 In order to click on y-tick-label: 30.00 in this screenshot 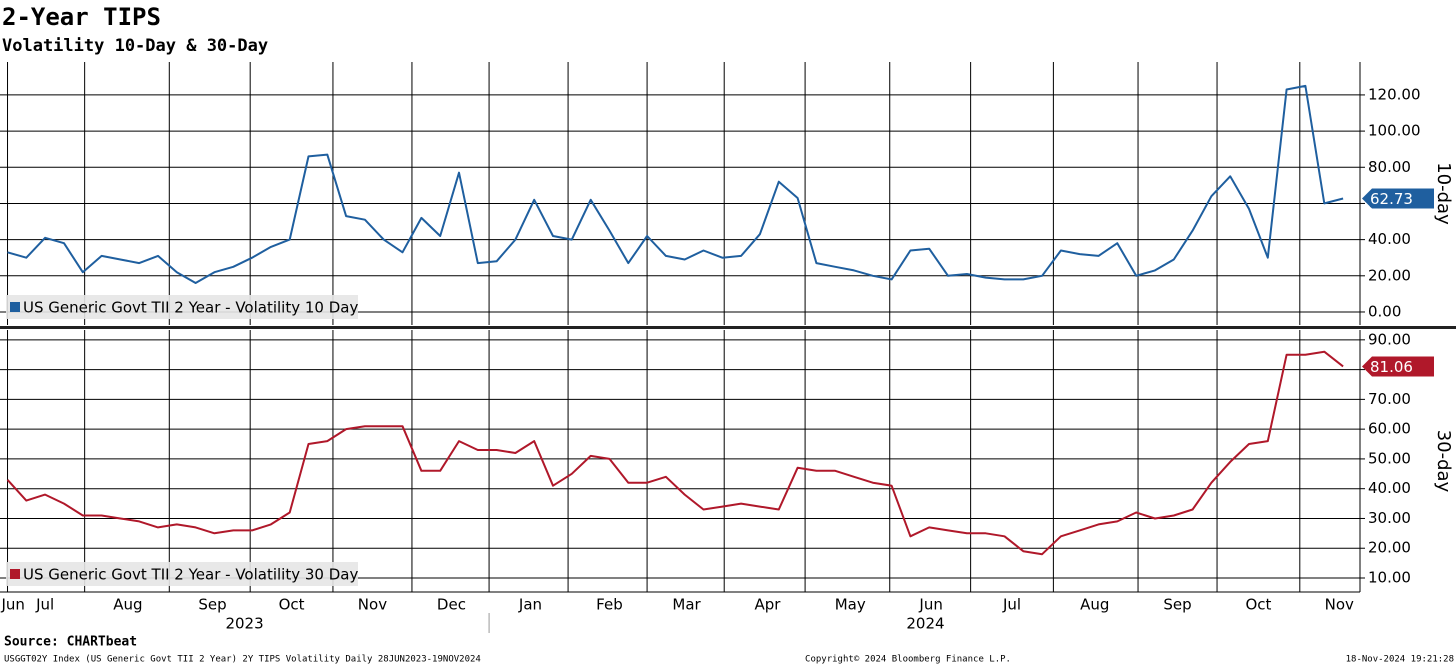, I will do `click(1389, 518)`.